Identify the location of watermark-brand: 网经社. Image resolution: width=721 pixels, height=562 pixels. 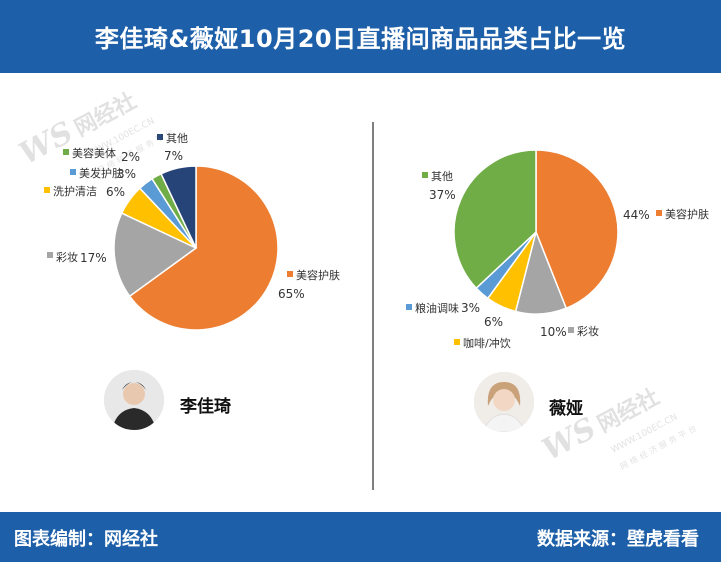
(628, 411).